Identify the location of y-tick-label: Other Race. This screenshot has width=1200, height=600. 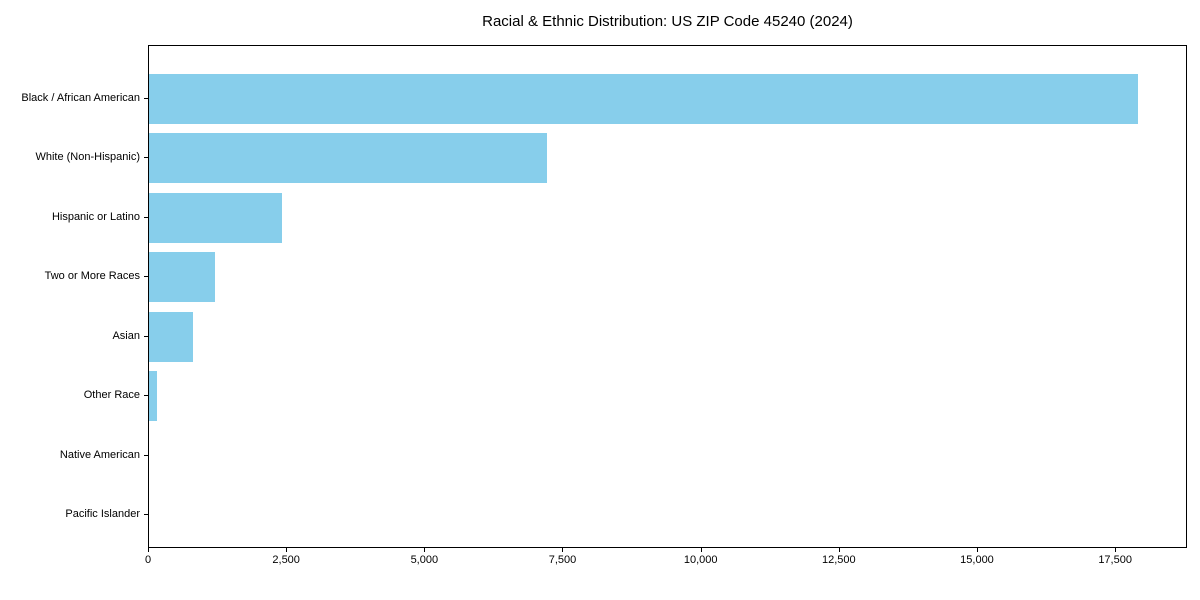
(111, 395).